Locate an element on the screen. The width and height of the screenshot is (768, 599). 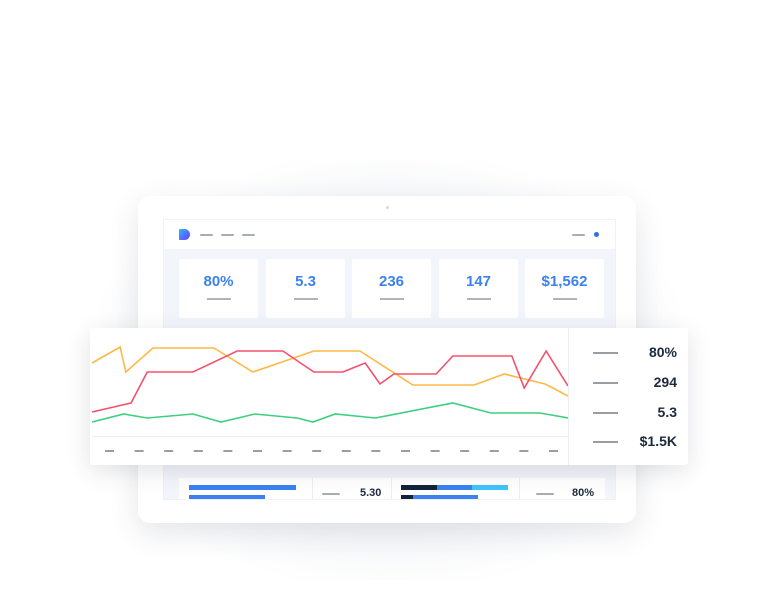
kpi-value: 147 is located at coordinates (478, 281).